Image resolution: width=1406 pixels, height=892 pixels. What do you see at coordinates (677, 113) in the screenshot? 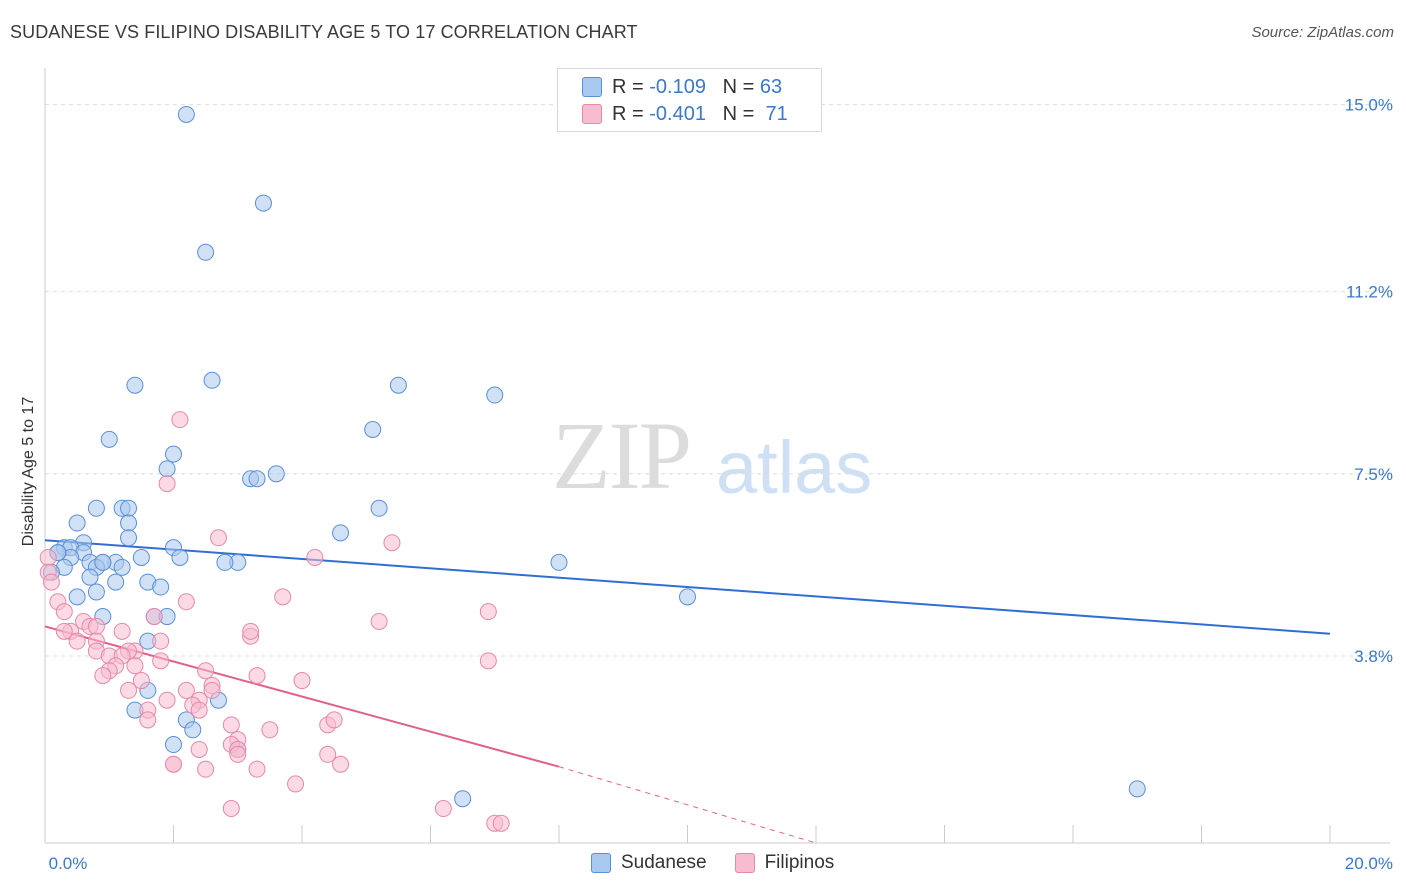
I see `legend-r-value-filipinos: -0.401` at bounding box center [677, 113].